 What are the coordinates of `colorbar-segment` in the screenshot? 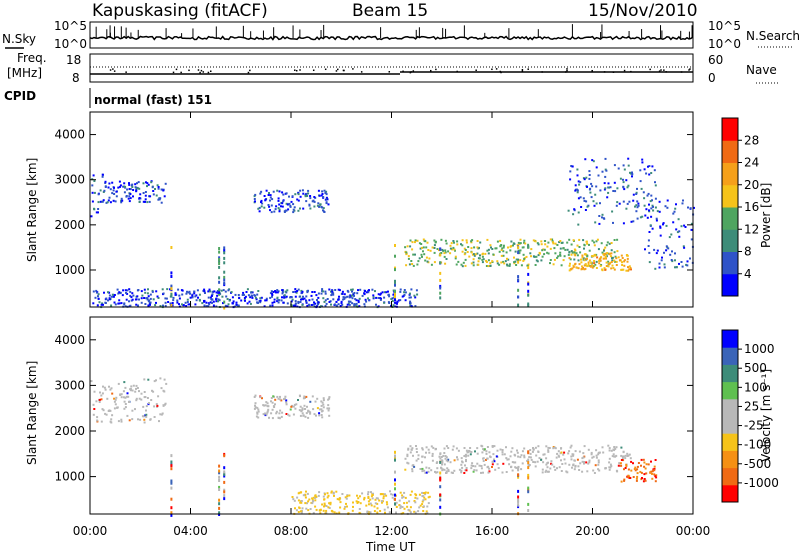 It's located at (730, 407).